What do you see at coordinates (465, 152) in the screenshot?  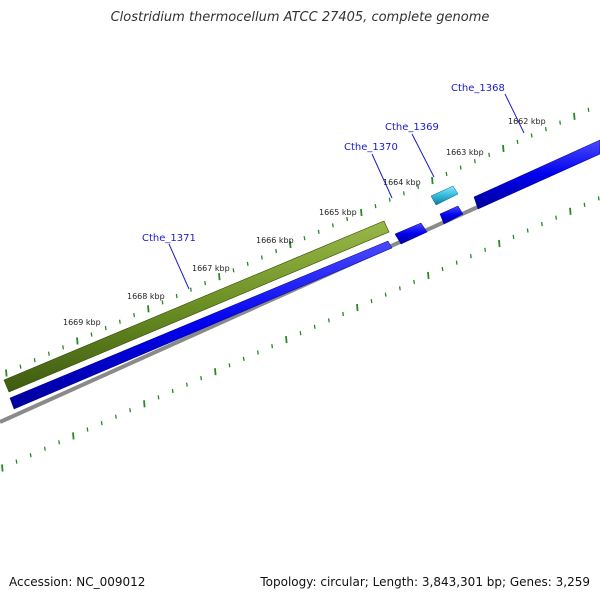 I see `kbp-label-1663: 1663 kbp` at bounding box center [465, 152].